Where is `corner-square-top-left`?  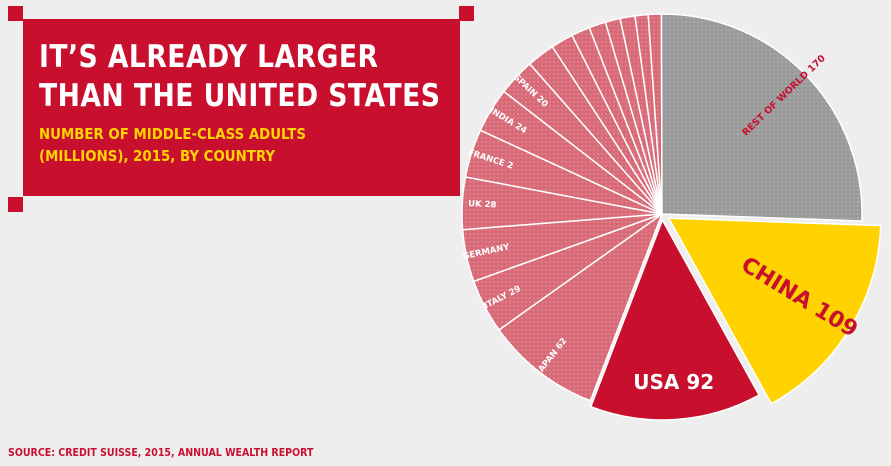 corner-square-top-left is located at coordinates (15, 13).